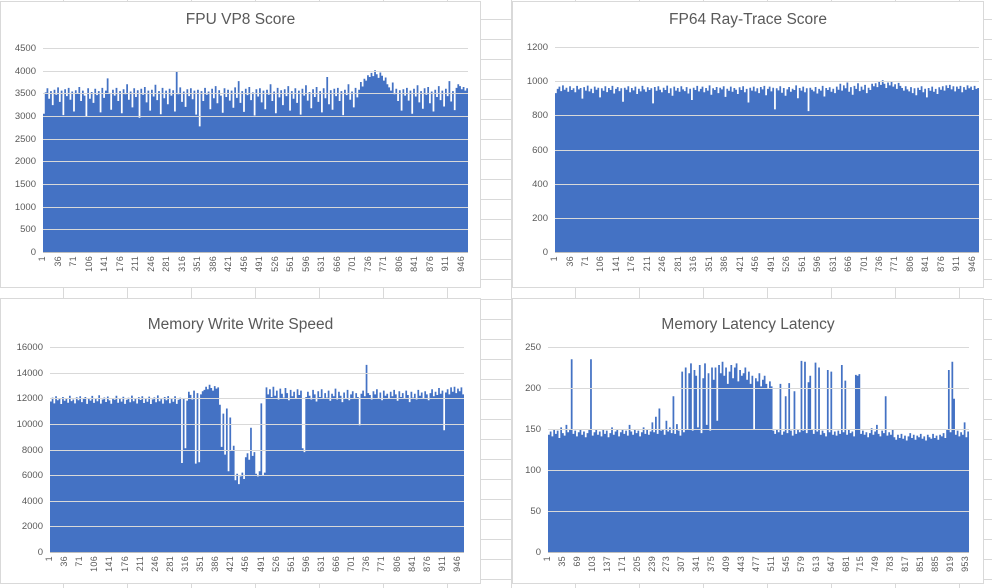 Image resolution: width=992 pixels, height=588 pixels. I want to click on y-axis-tick-label: 12000, so click(29, 398).